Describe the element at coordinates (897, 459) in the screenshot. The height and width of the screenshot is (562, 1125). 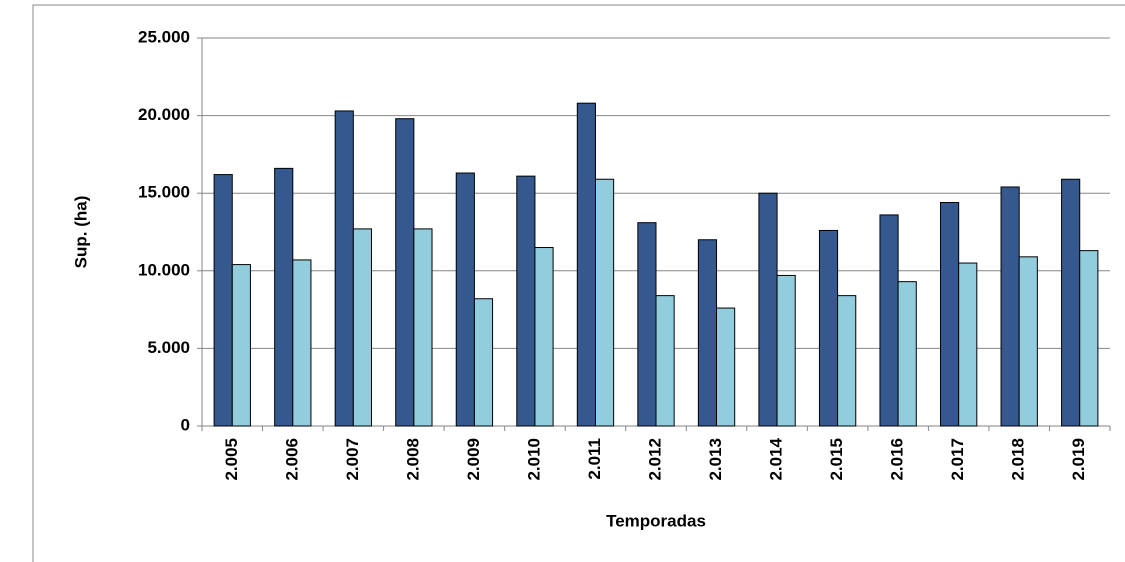
I see `x-tick-label: 2.016` at that location.